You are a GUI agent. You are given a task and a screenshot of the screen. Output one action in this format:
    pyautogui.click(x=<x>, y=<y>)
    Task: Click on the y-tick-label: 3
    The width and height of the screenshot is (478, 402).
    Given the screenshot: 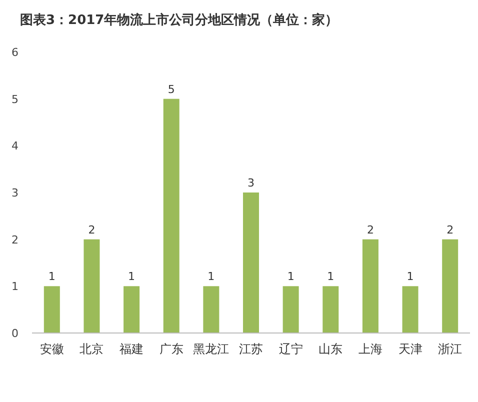 What is the action you would take?
    pyautogui.click(x=15, y=193)
    